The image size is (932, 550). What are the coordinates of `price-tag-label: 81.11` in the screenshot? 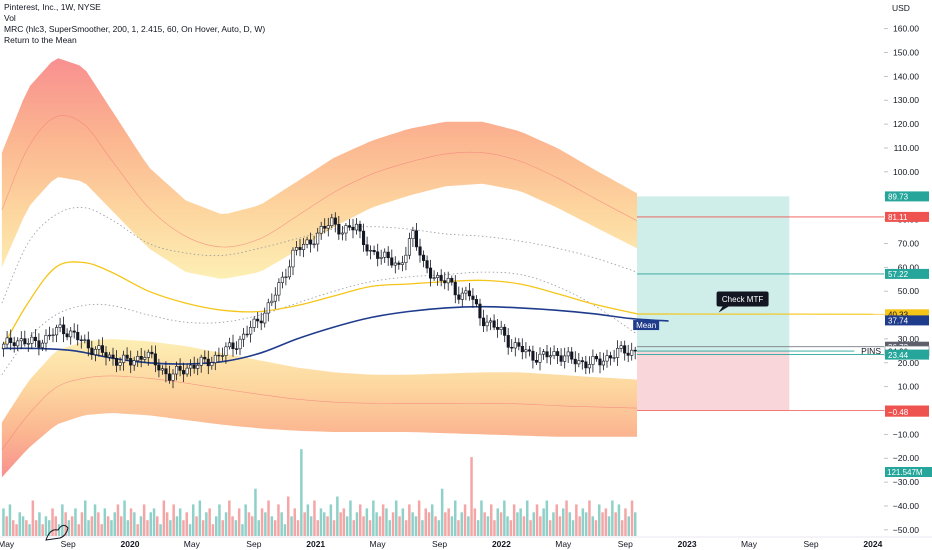 It's located at (898, 217).